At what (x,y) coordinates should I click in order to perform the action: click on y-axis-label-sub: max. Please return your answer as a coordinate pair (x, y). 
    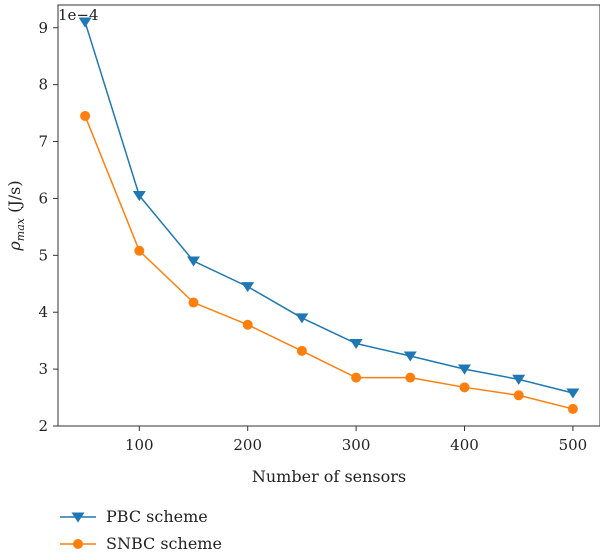
    Looking at the image, I should click on (20, 229).